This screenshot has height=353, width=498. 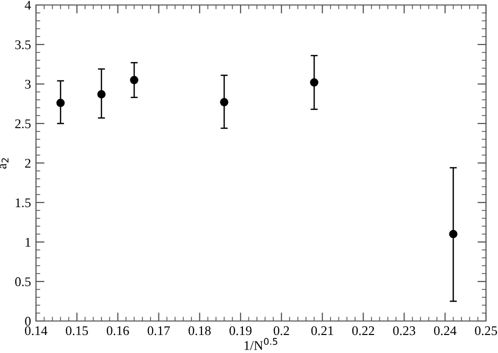 I want to click on y-tick-label: 3.5, so click(x=23, y=45).